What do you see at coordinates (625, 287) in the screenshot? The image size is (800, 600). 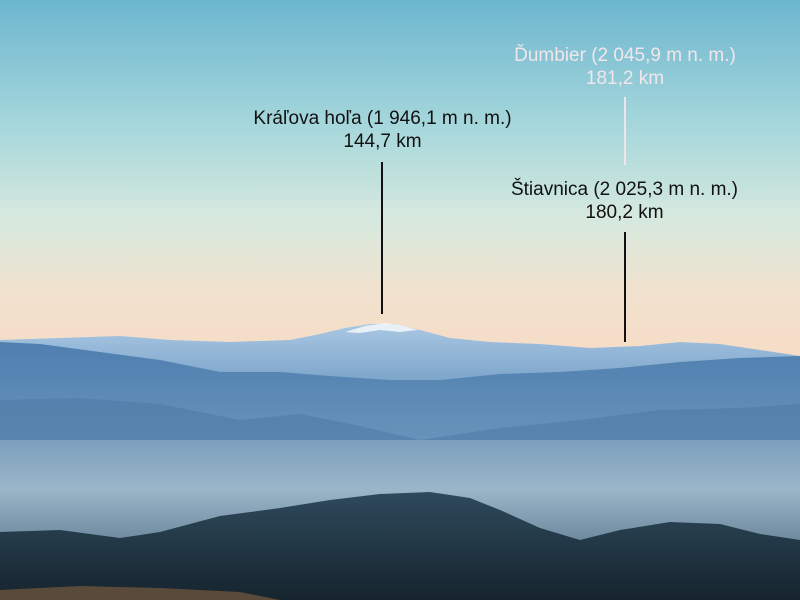 I see `pointer-line-stiavnica` at bounding box center [625, 287].